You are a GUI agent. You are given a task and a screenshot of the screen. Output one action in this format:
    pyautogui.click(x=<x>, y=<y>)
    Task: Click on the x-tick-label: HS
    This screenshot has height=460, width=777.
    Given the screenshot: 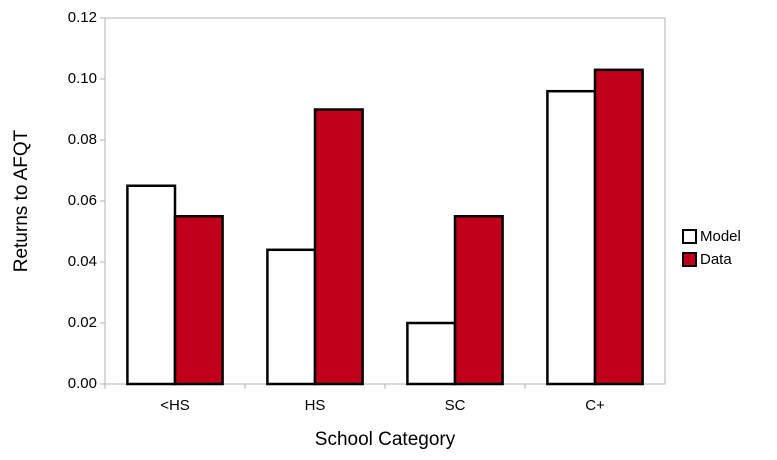 What is the action you would take?
    pyautogui.click(x=315, y=405)
    